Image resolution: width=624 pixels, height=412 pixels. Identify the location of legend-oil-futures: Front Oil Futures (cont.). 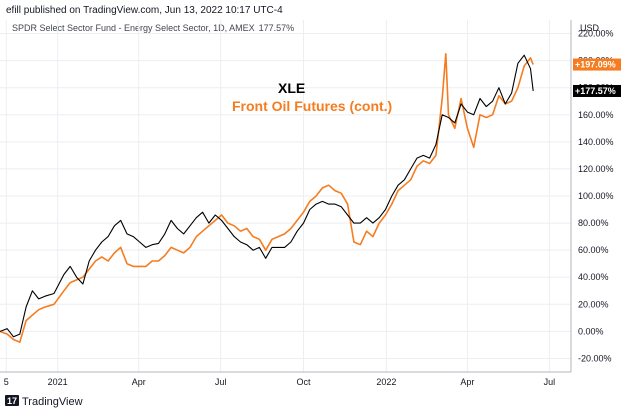
(312, 106).